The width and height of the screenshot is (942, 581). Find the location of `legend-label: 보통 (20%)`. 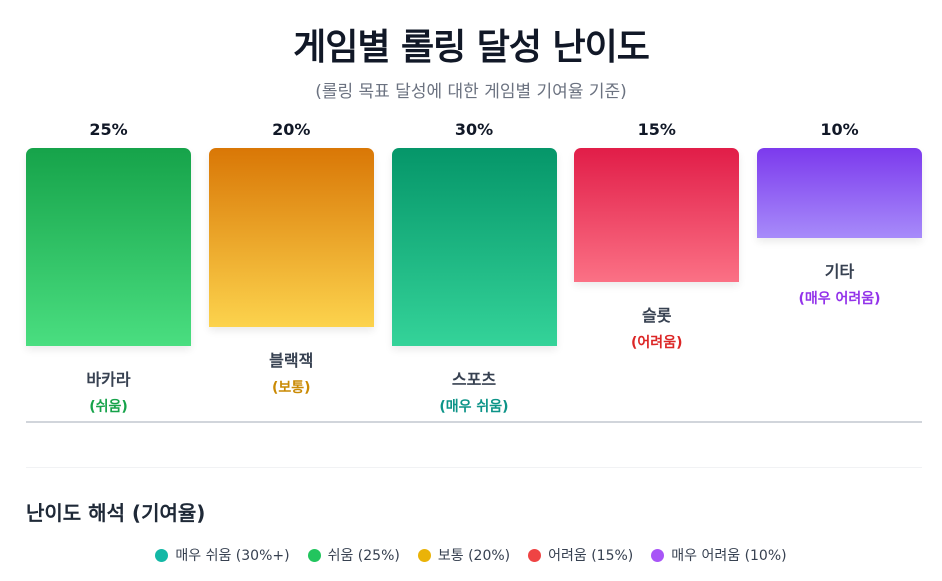

legend-label: 보통 (20%) is located at coordinates (474, 556).